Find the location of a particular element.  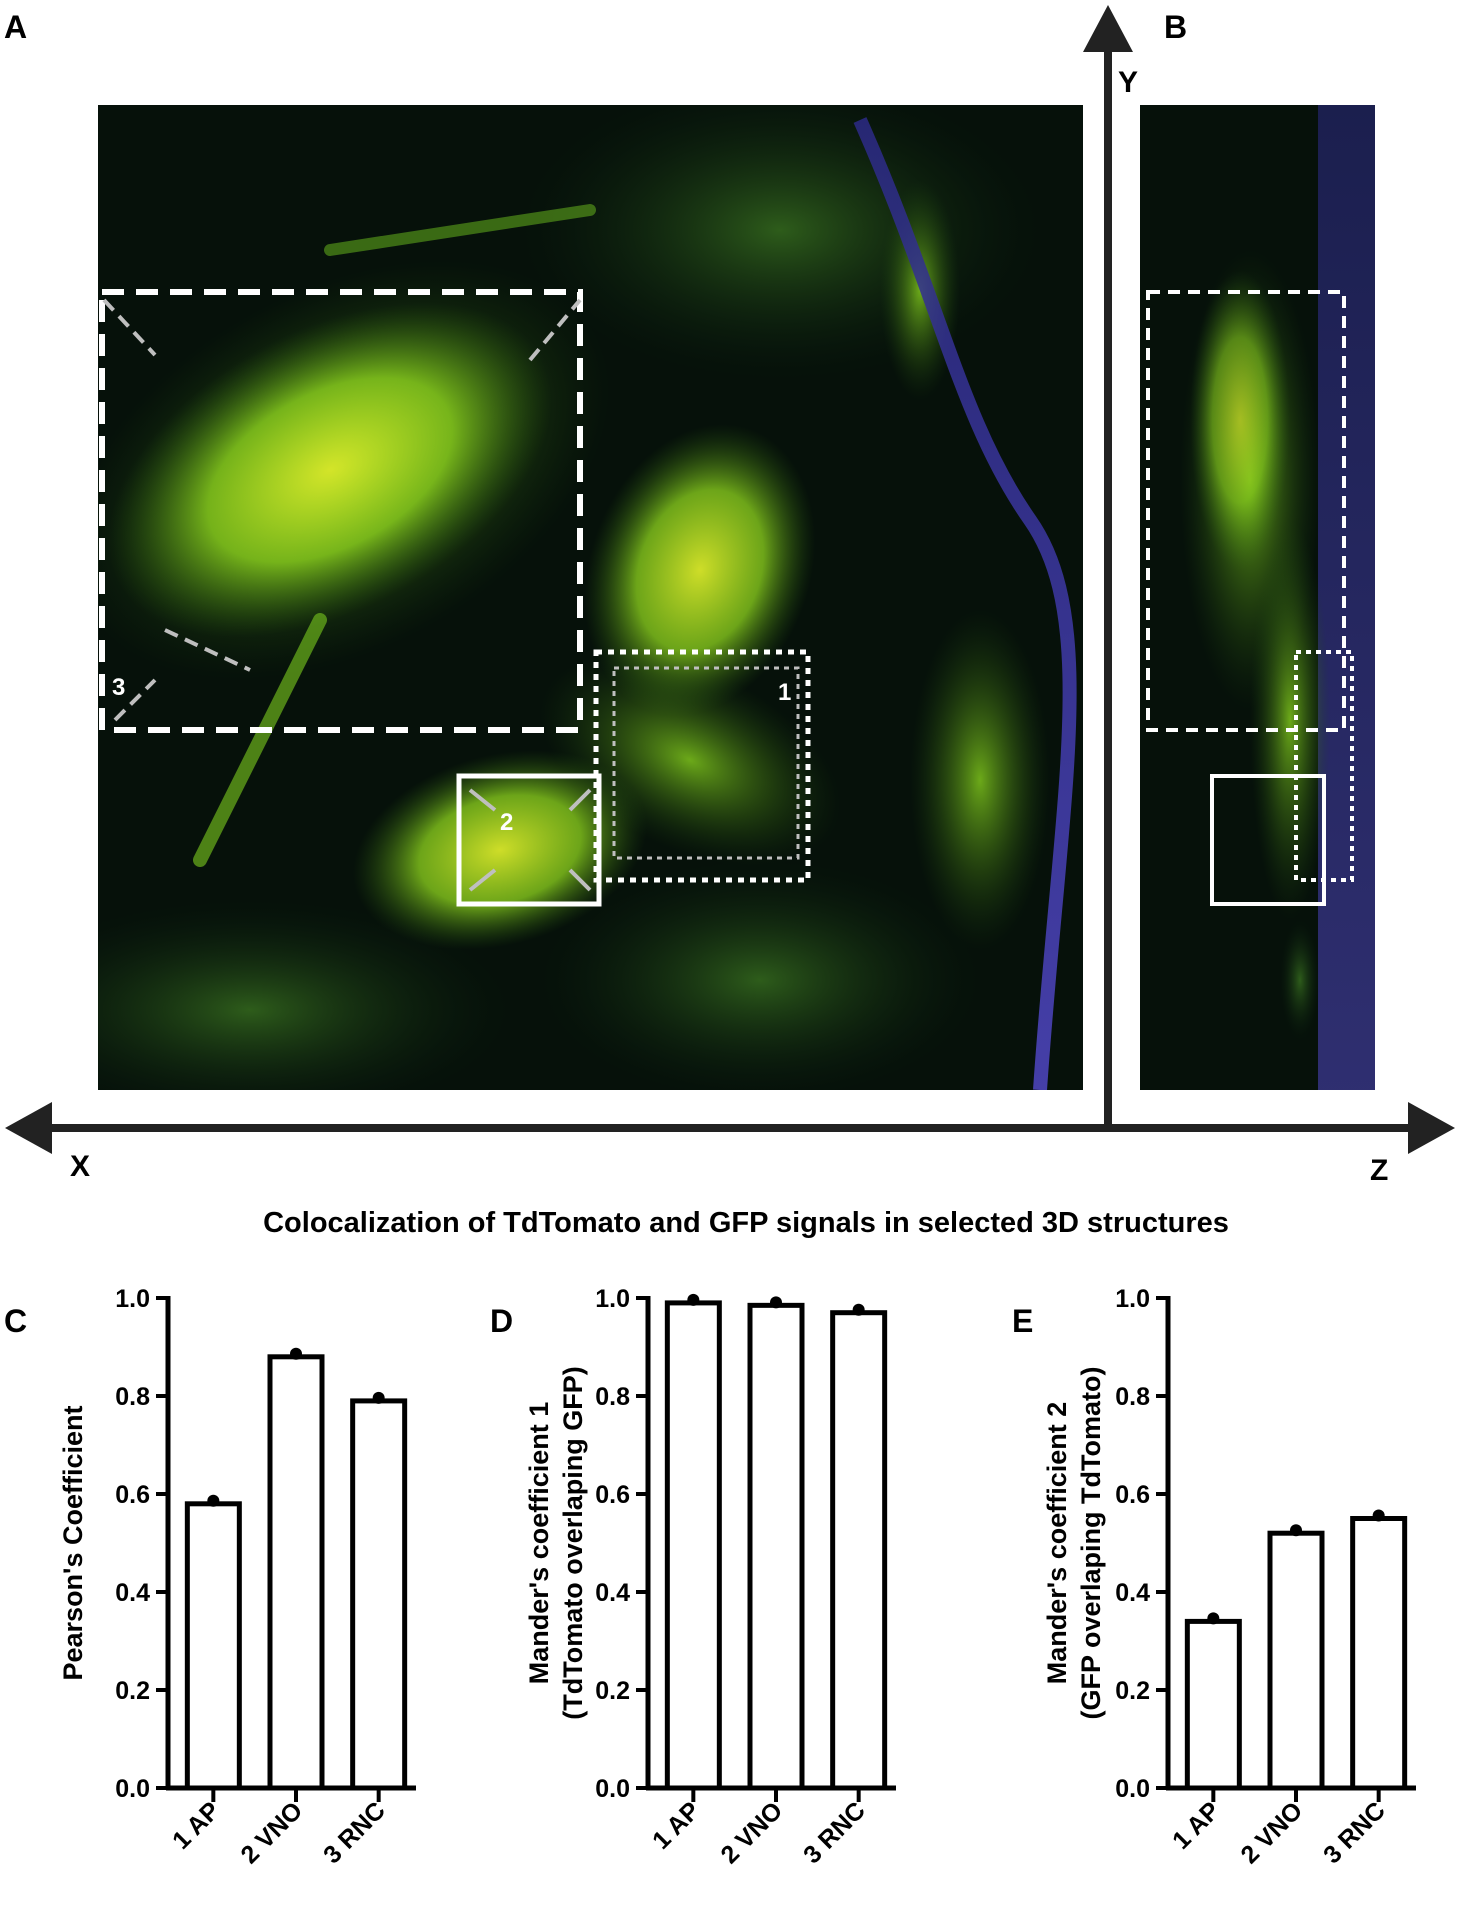

panel-letter-e: E is located at coordinates (1022, 1321).